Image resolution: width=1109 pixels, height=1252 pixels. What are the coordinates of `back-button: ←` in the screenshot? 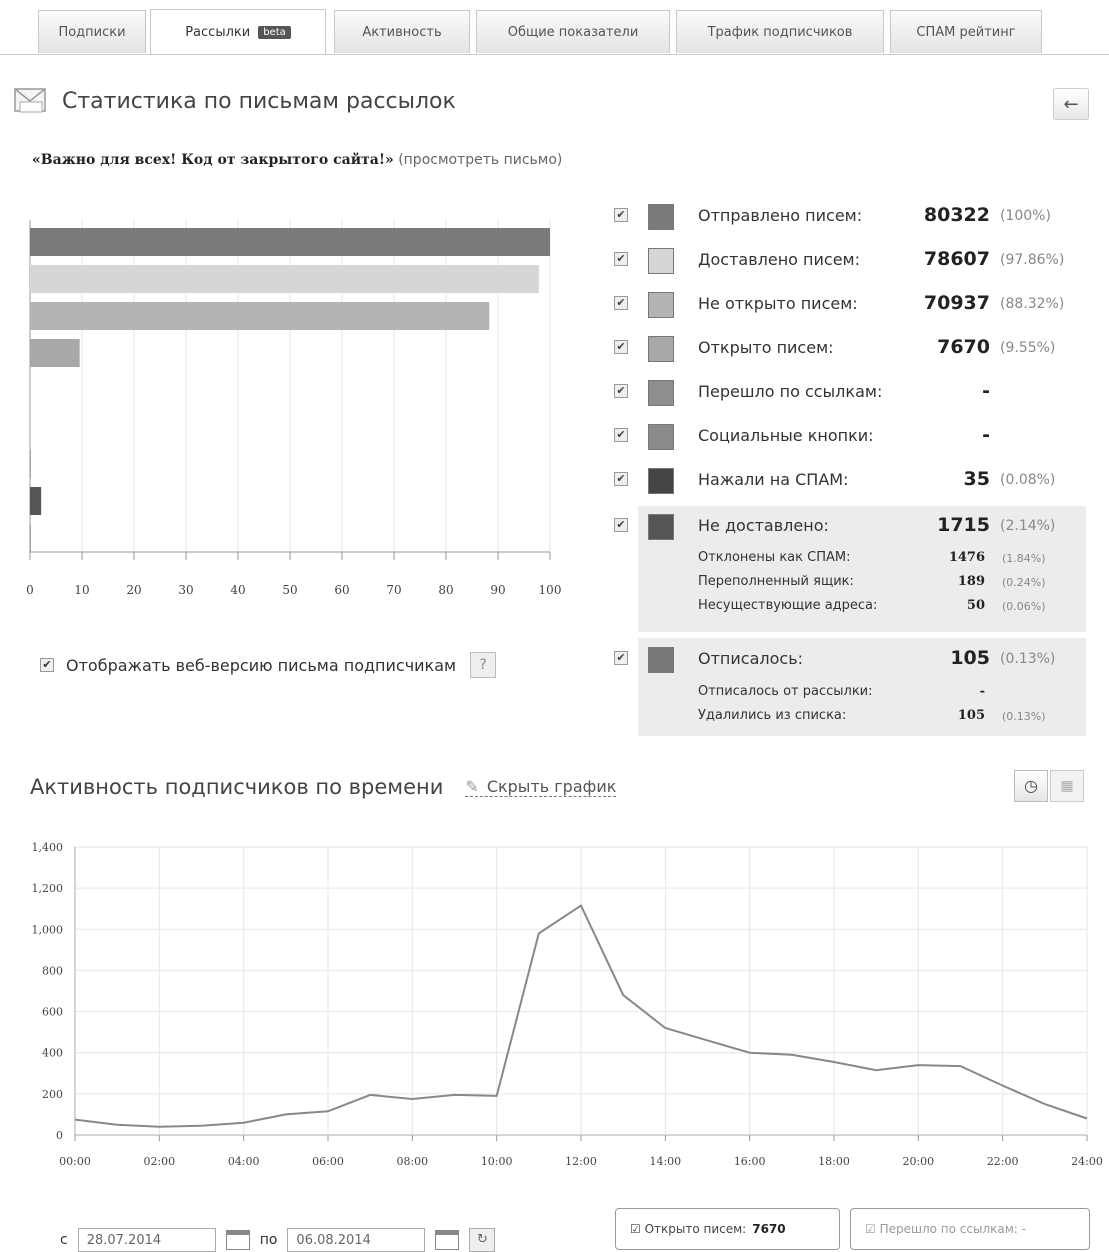 It's located at (1071, 104).